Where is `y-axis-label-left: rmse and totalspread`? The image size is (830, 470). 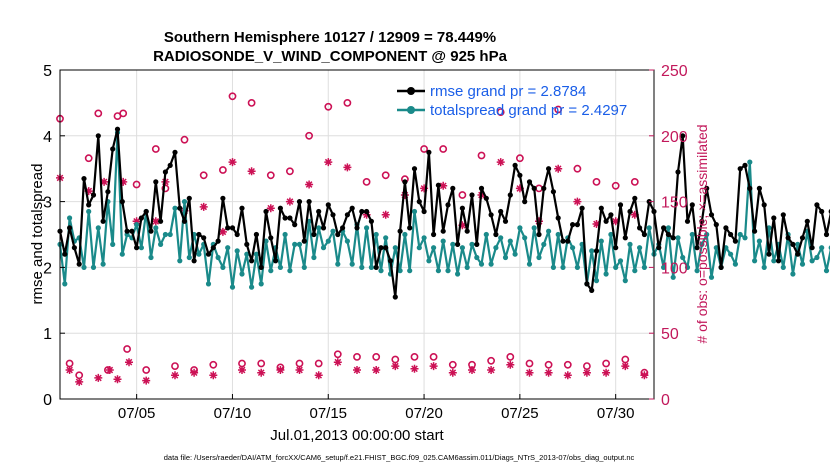 y-axis-label-left: rmse and totalspread is located at coordinates (37, 234).